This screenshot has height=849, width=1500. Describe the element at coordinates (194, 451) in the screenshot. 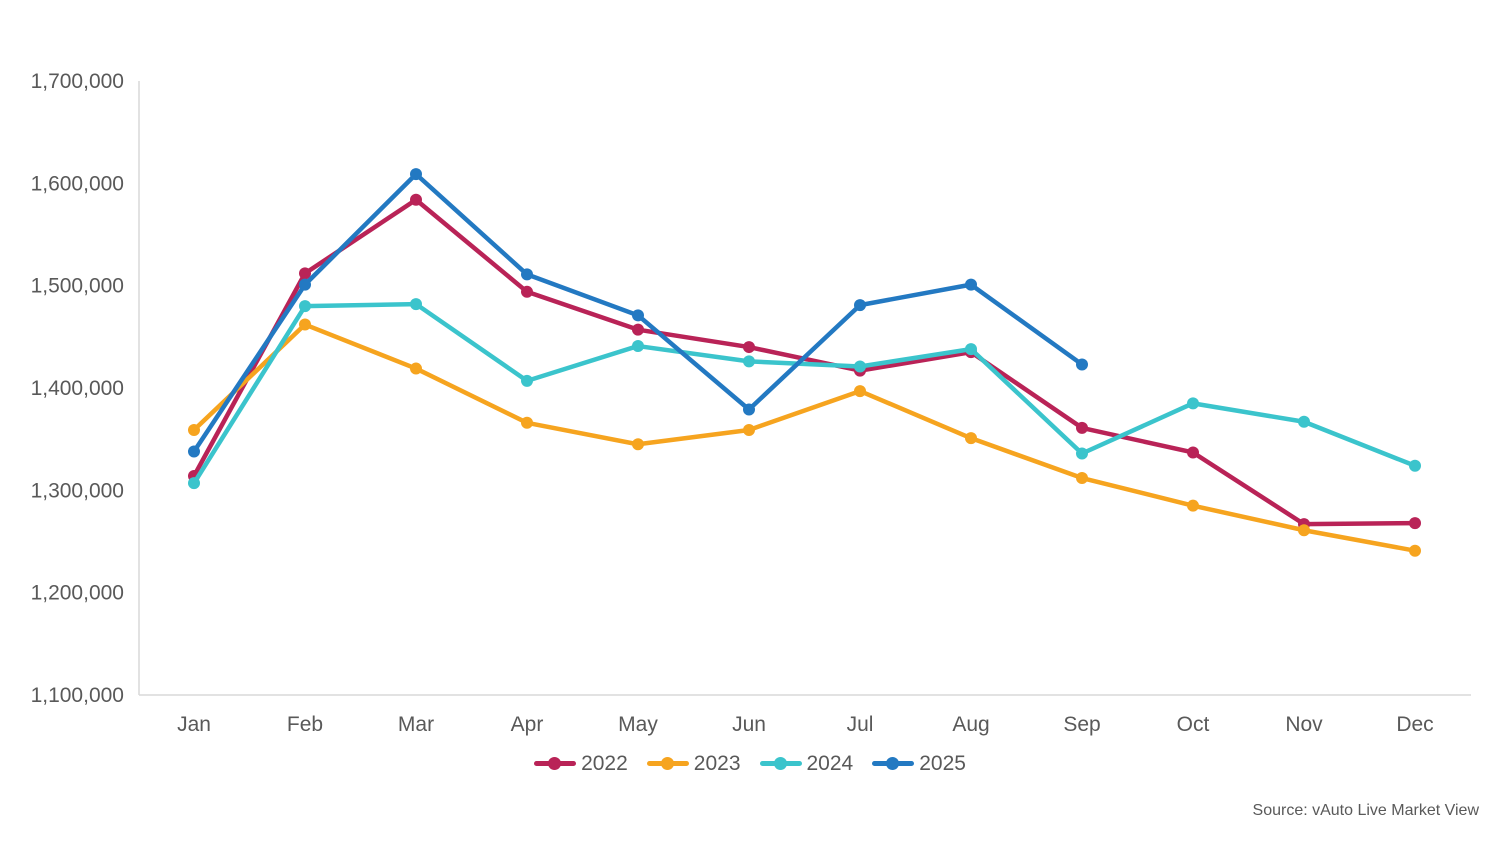

I see `data-point-2025-Jan` at that location.